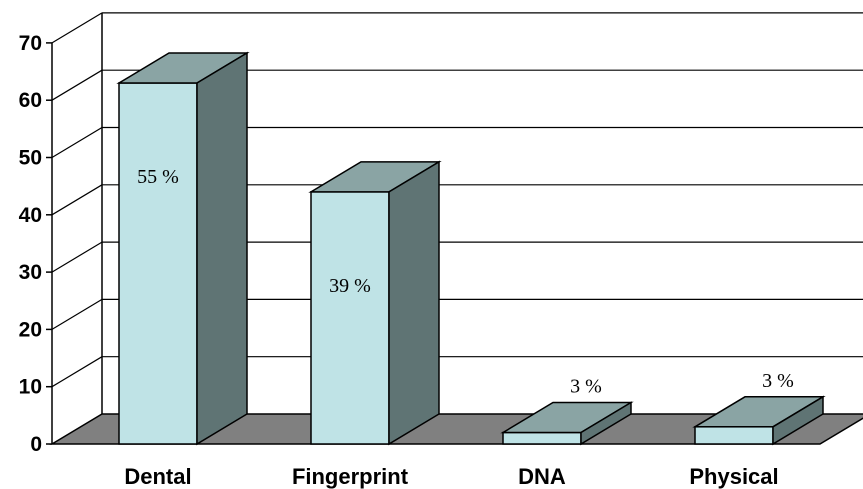 Image resolution: width=863 pixels, height=489 pixels. What do you see at coordinates (74, 228) in the screenshot?
I see `y-axis` at bounding box center [74, 228].